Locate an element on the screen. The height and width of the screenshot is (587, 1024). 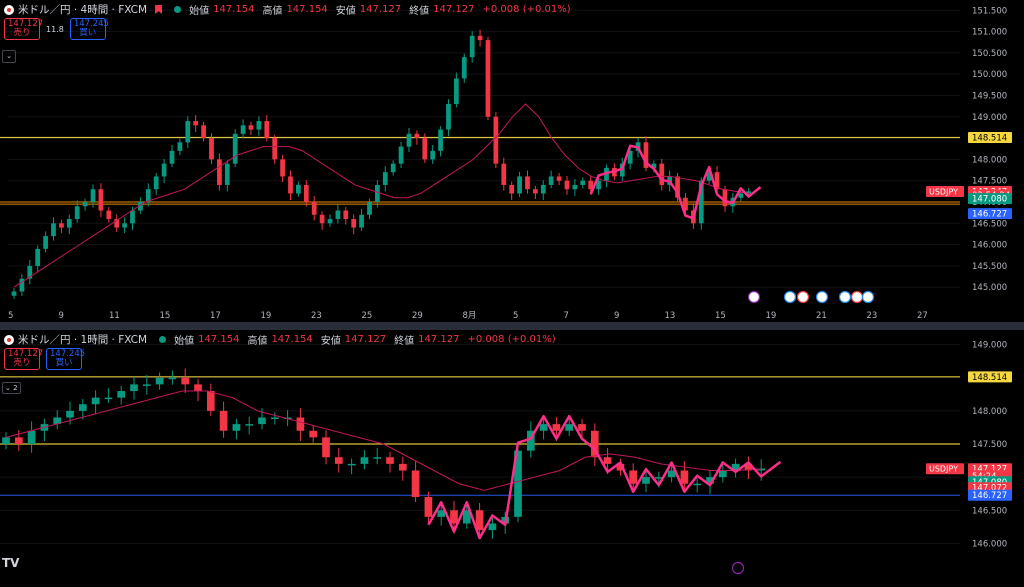
collapse-indicators-button: ⌄ 2 is located at coordinates (11, 388).